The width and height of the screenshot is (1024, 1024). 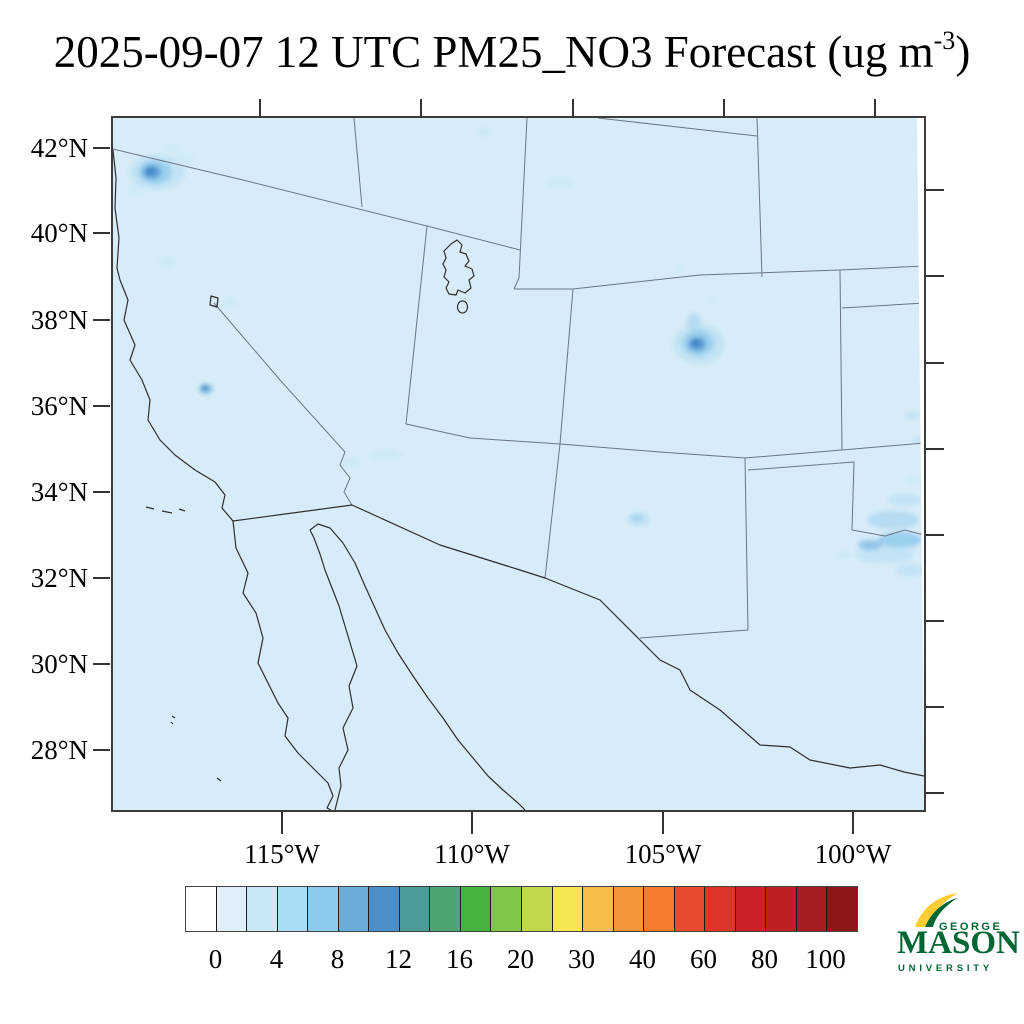 I want to click on colorbar, so click(x=521, y=909).